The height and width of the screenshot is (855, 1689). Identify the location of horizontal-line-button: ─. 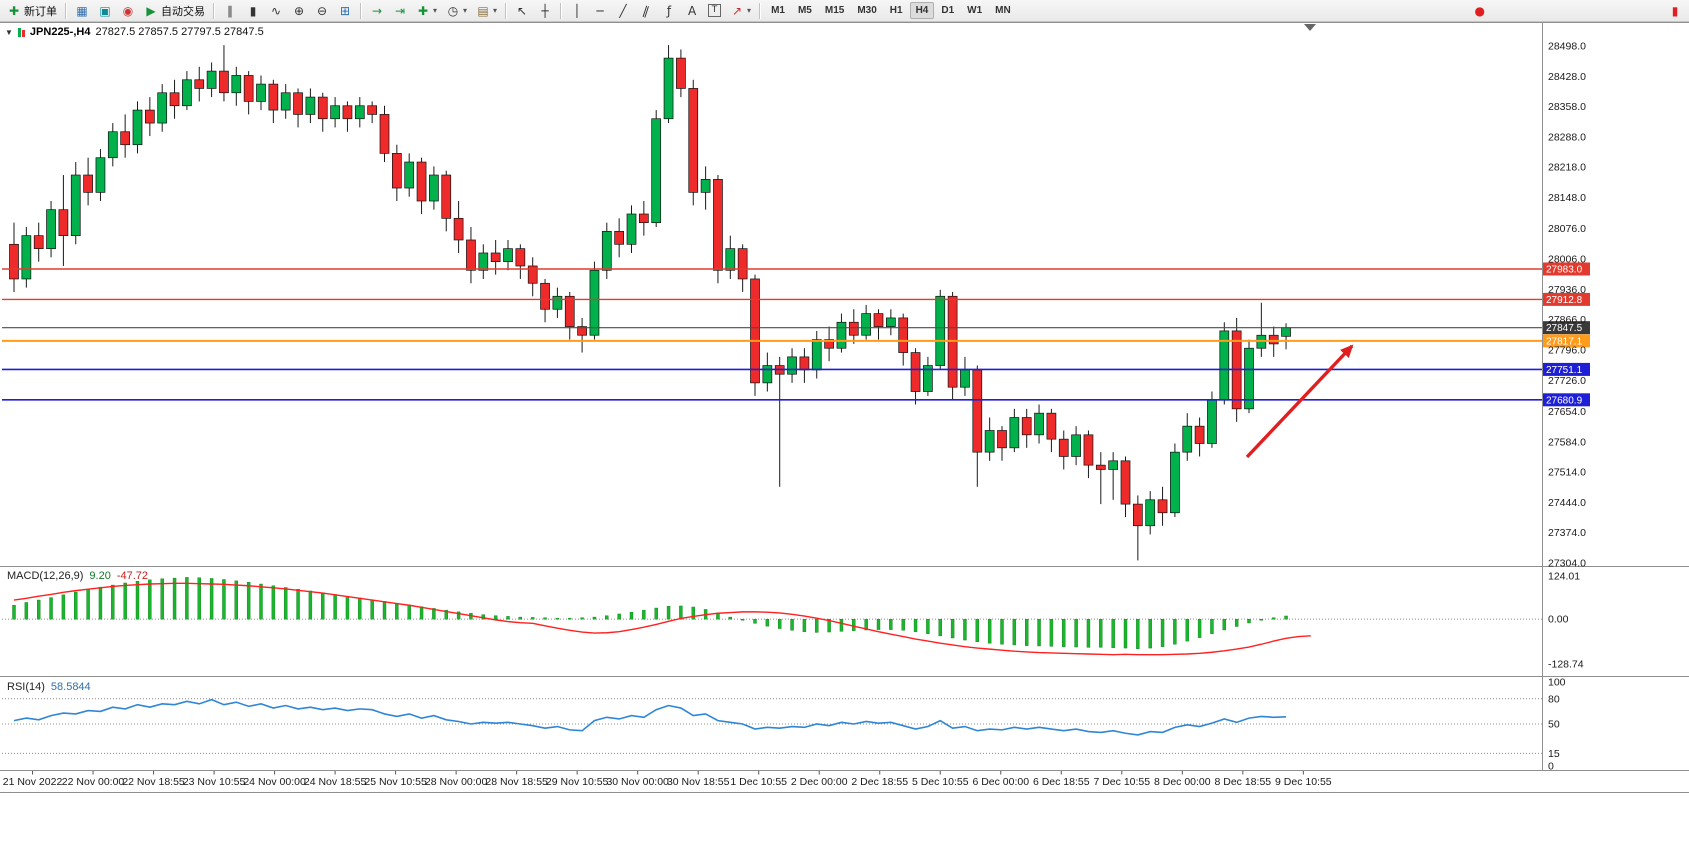
(600, 10).